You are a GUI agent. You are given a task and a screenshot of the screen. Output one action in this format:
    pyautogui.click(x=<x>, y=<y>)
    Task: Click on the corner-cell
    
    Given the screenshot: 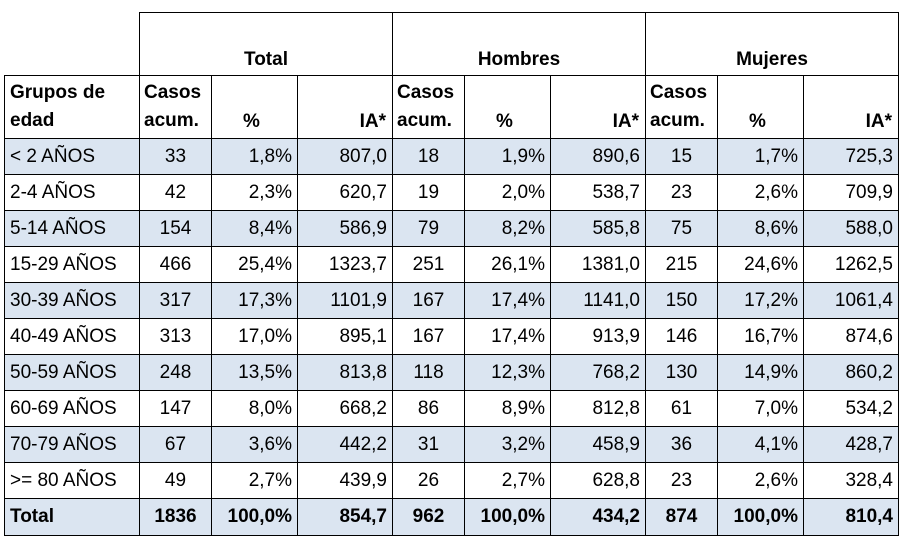 What is the action you would take?
    pyautogui.click(x=72, y=44)
    